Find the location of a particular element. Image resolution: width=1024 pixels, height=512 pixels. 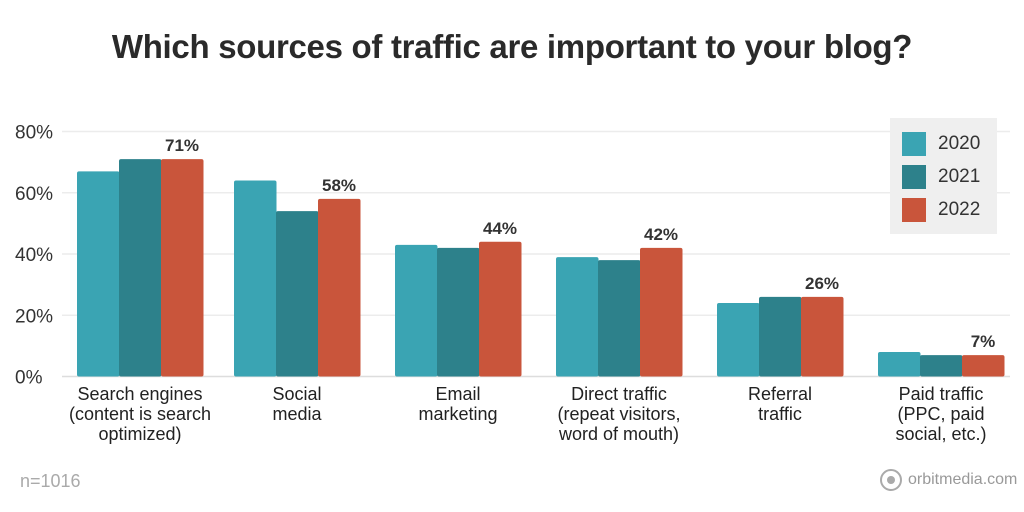

x-tick-label: traffic is located at coordinates (780, 414).